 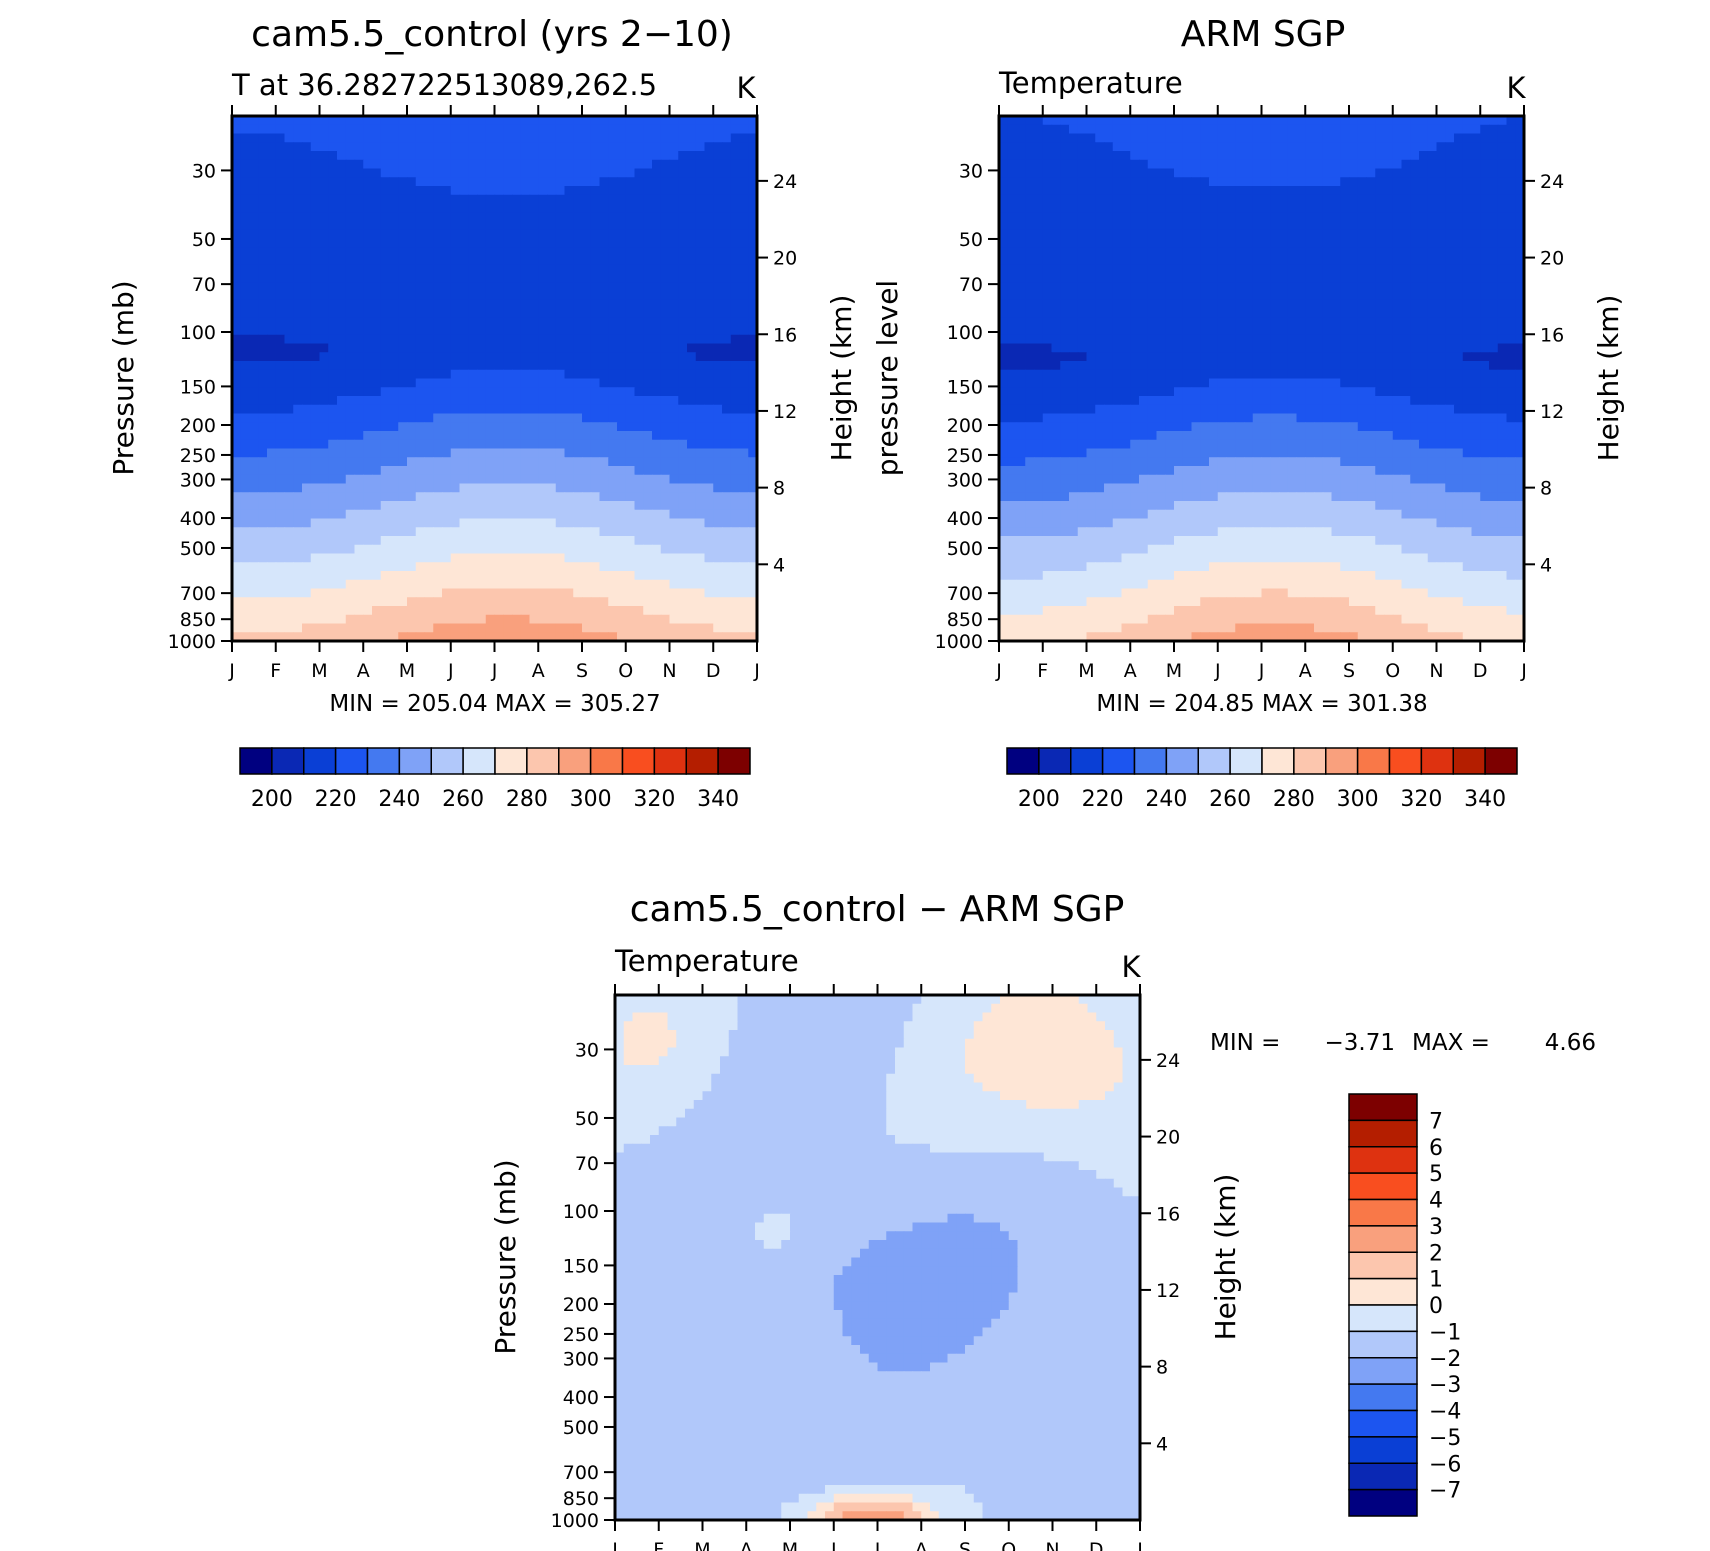 What do you see at coordinates (447, 761) in the screenshot?
I see `colorbar-swatch` at bounding box center [447, 761].